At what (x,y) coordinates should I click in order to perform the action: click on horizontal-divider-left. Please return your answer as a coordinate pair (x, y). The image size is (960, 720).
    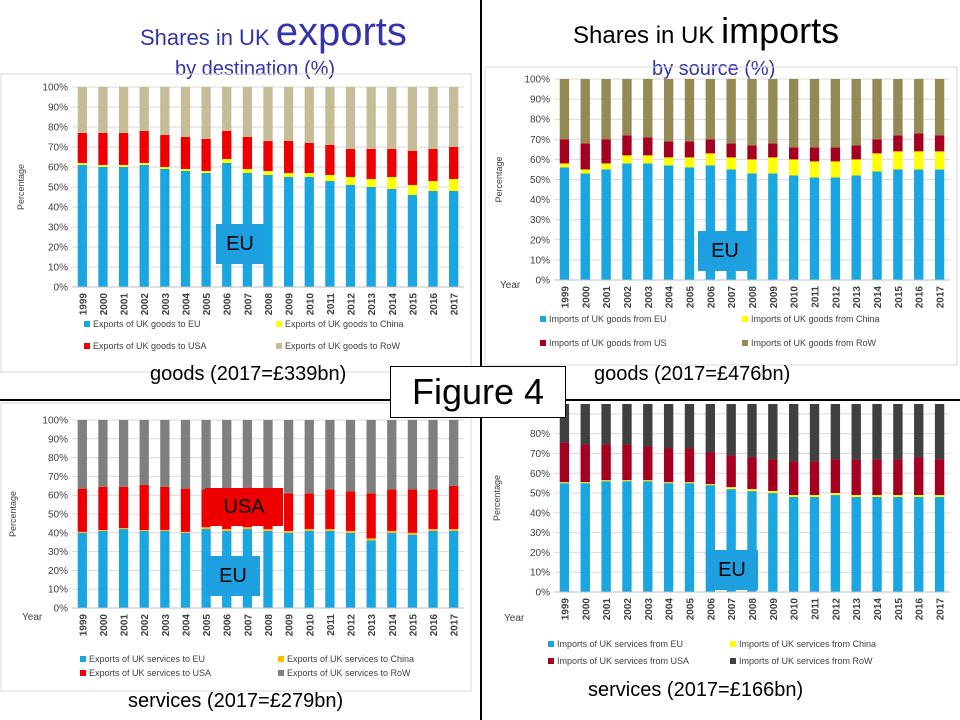
    Looking at the image, I should click on (195, 400).